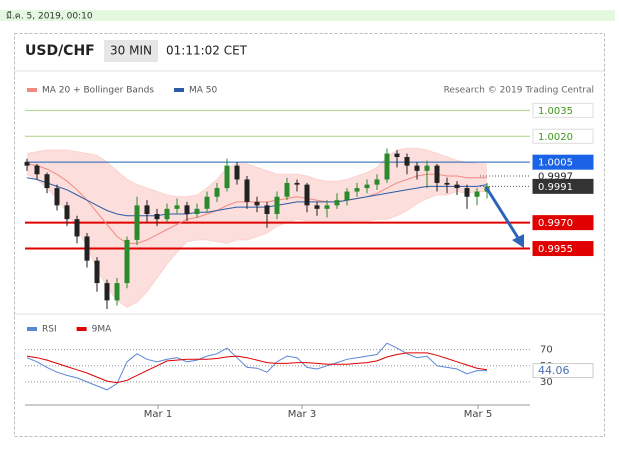  I want to click on legend-label: MA 20 + Bollinger Bands, so click(98, 91).